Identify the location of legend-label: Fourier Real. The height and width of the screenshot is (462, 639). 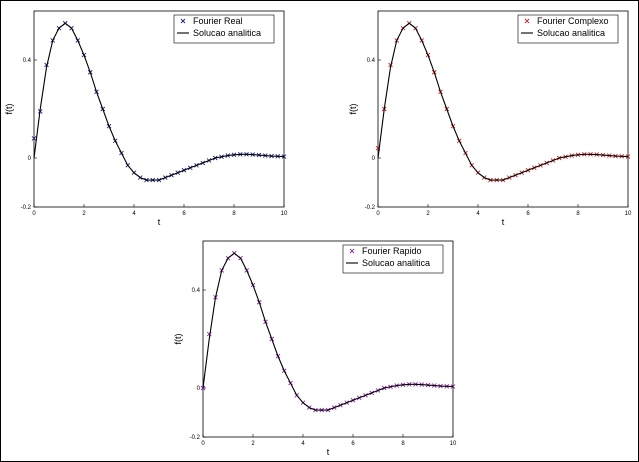
(218, 21).